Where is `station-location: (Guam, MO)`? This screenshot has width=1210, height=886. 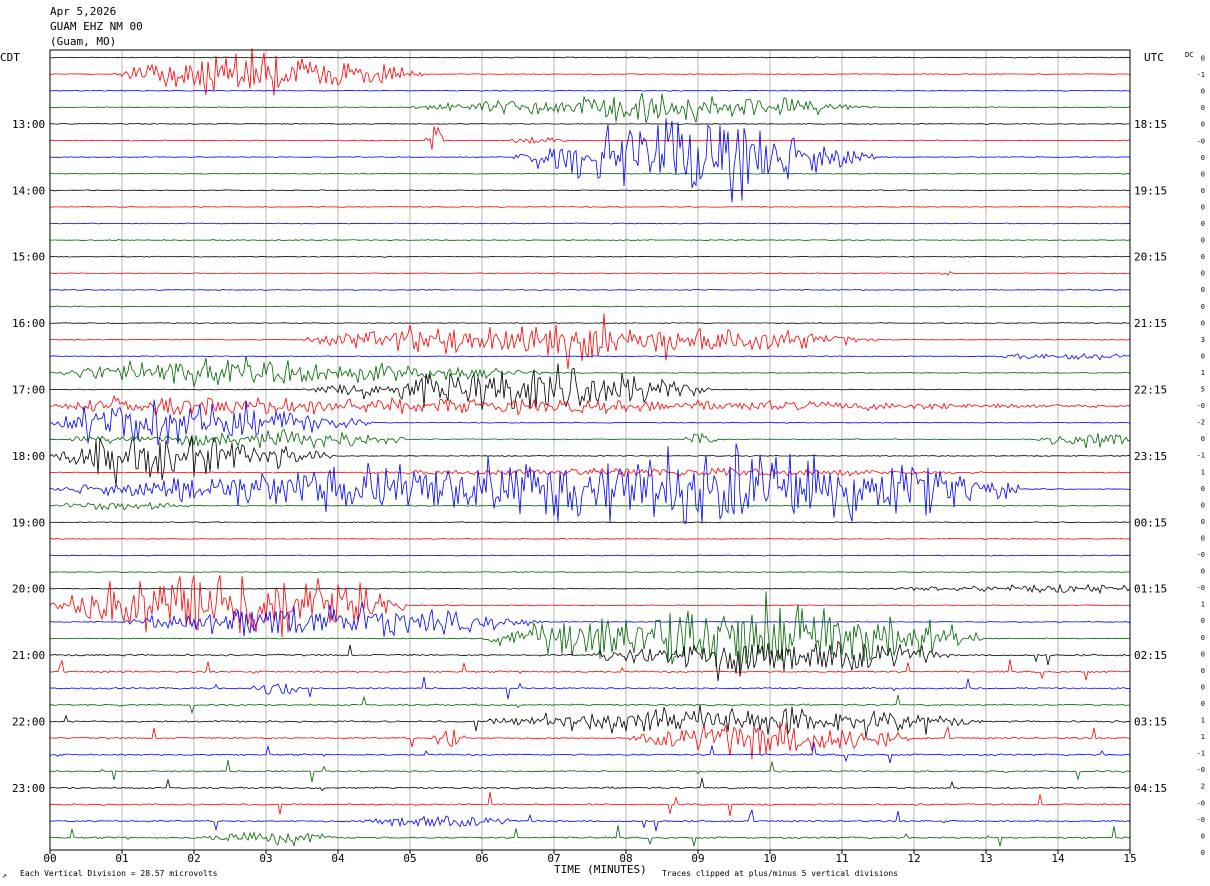 station-location: (Guam, MO) is located at coordinates (83, 41).